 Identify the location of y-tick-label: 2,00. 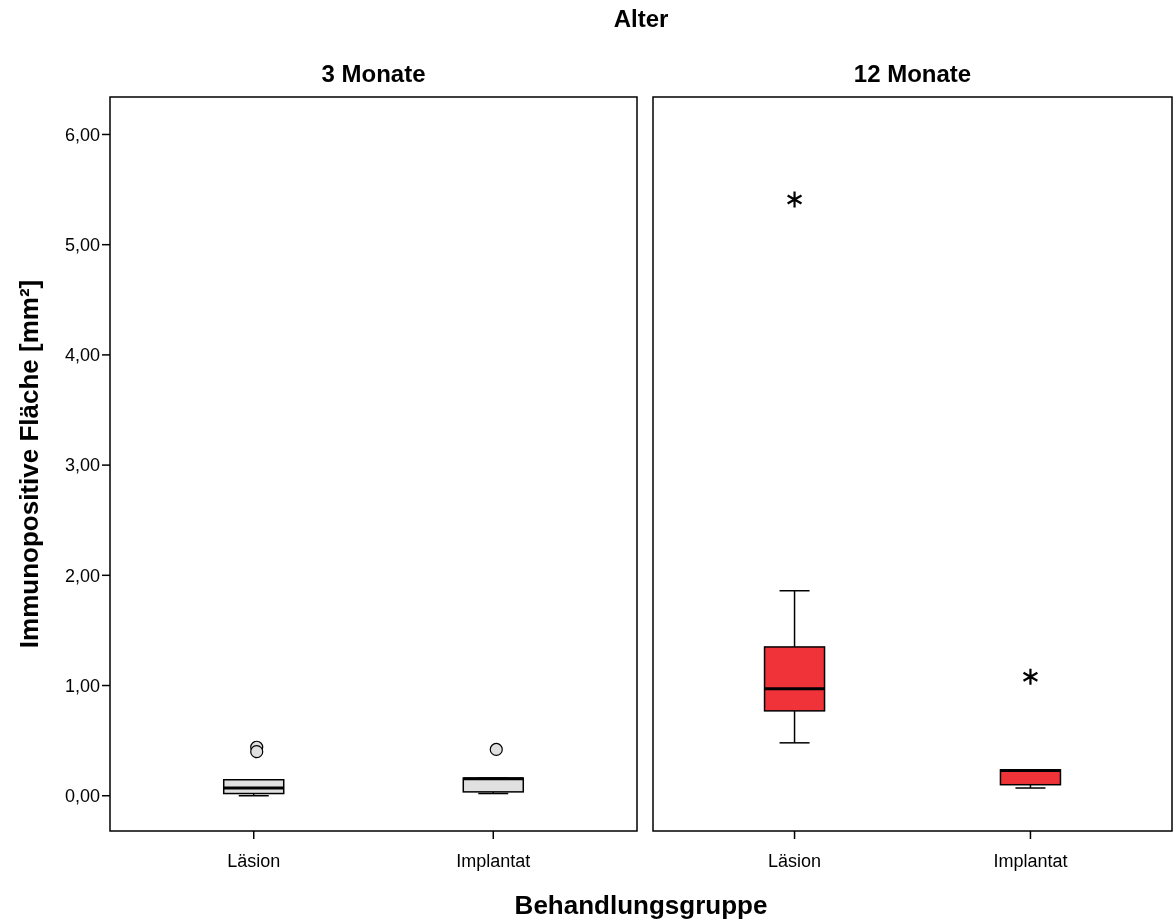
(82, 575).